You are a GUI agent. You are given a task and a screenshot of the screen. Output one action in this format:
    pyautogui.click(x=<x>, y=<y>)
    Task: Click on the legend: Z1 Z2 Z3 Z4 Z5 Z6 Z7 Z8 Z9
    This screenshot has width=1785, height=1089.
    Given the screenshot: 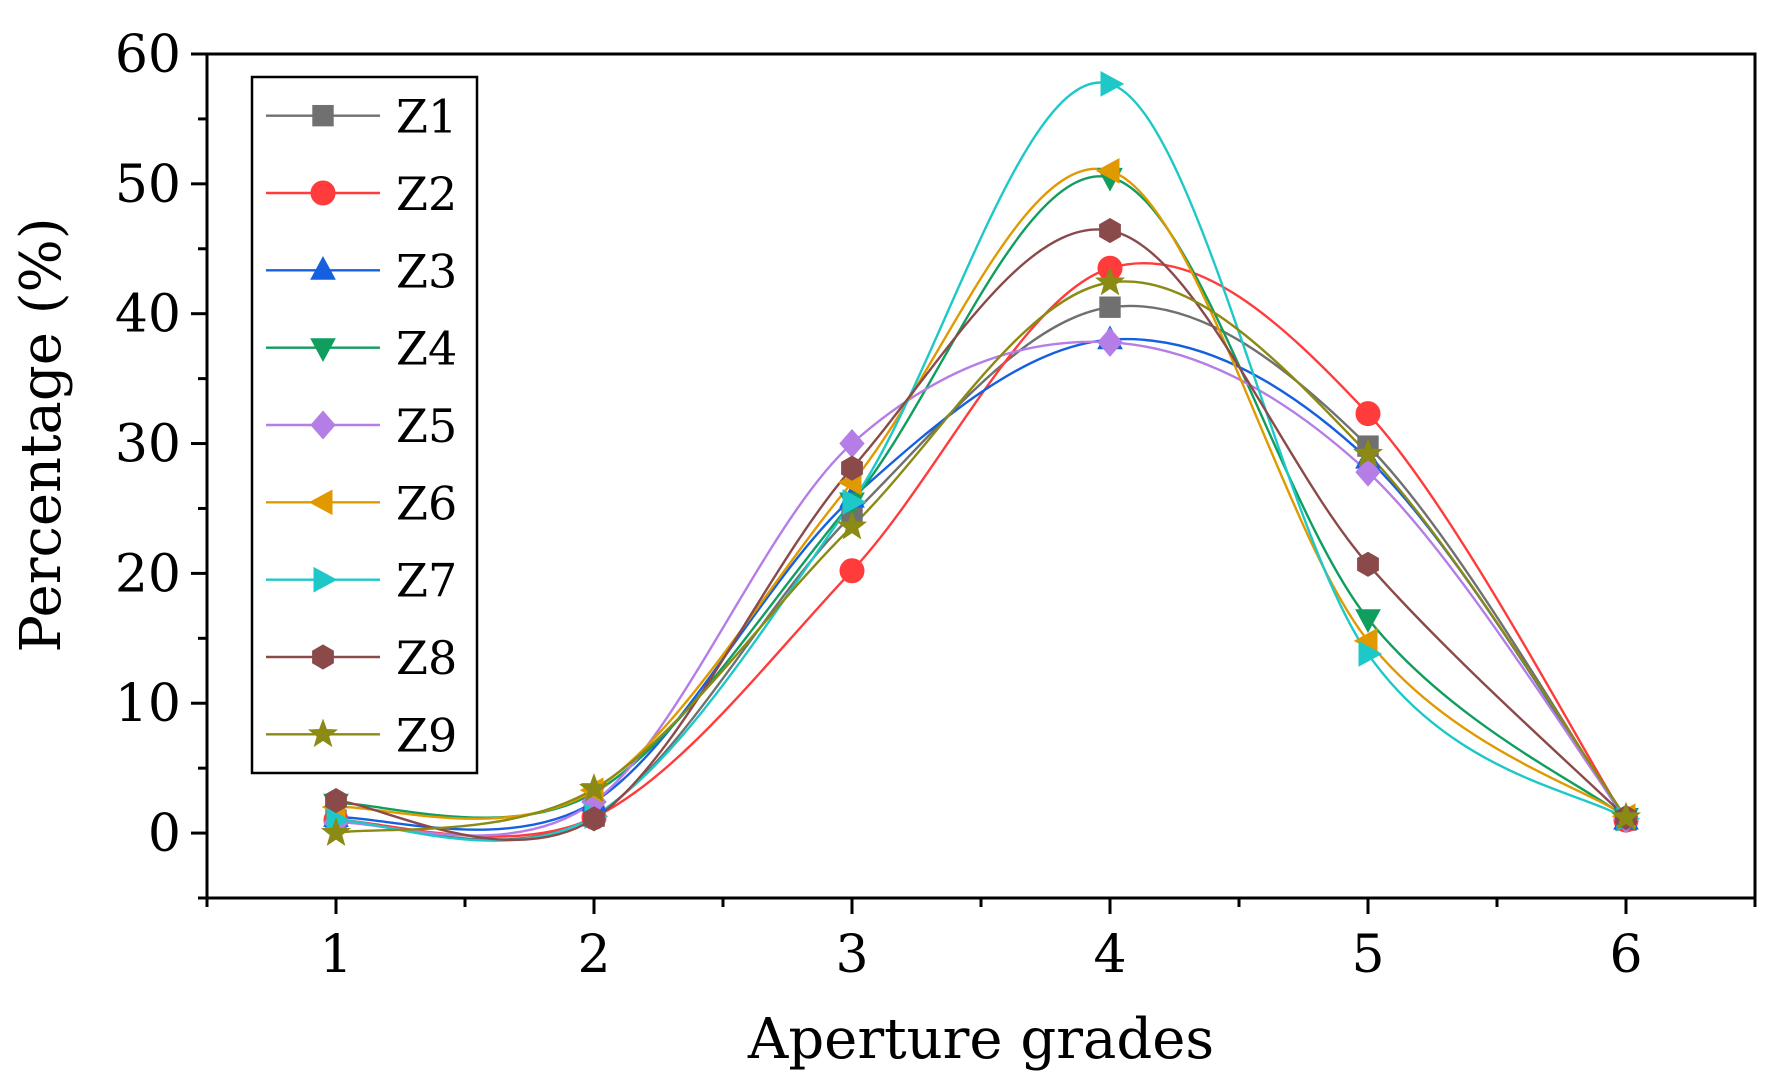 What is the action you would take?
    pyautogui.click(x=364, y=425)
    